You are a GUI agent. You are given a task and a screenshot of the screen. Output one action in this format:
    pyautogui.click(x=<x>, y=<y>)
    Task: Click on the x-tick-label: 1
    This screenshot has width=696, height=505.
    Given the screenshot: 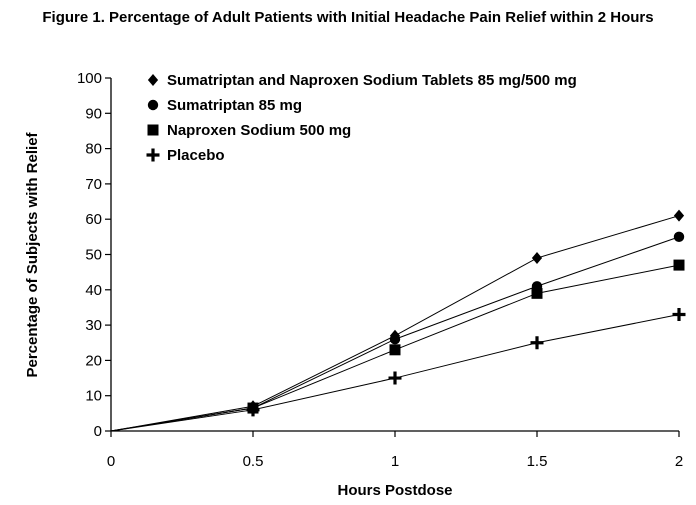 What is the action you would take?
    pyautogui.click(x=395, y=461)
    